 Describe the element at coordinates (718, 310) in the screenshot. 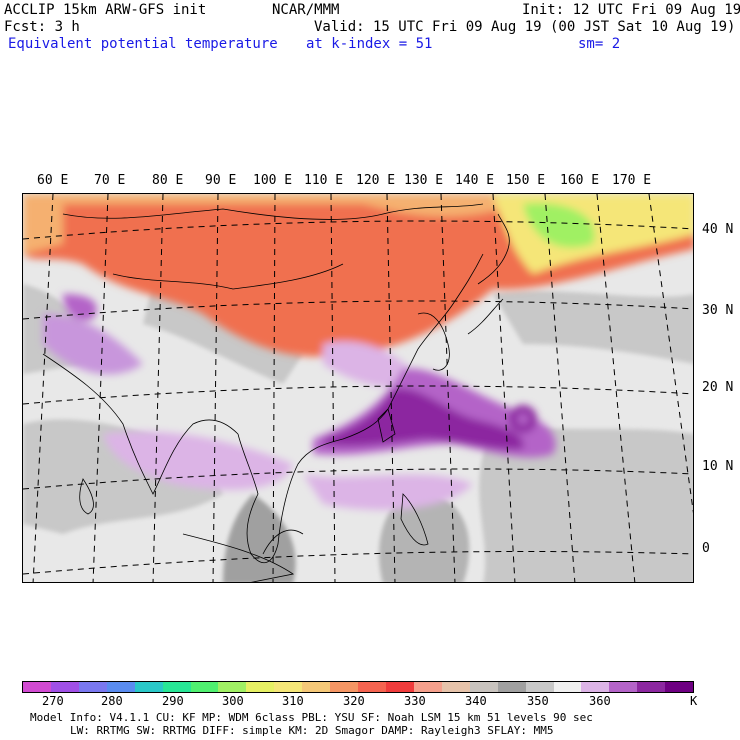

I see `latitude-label: 30 N` at that location.